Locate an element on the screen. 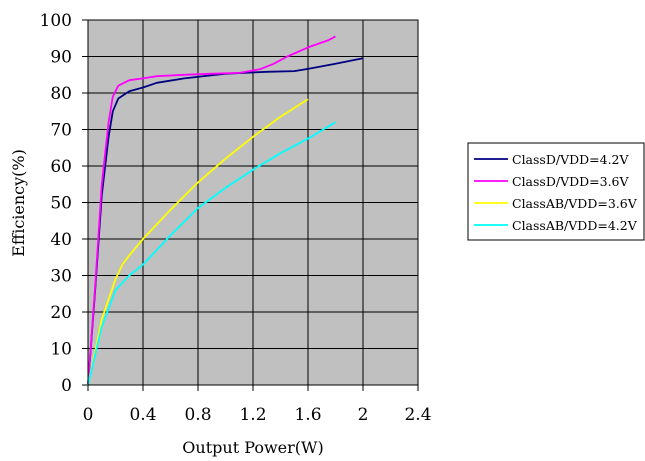 The height and width of the screenshot is (461, 645). y-tick-label: 100 is located at coordinates (56, 21).